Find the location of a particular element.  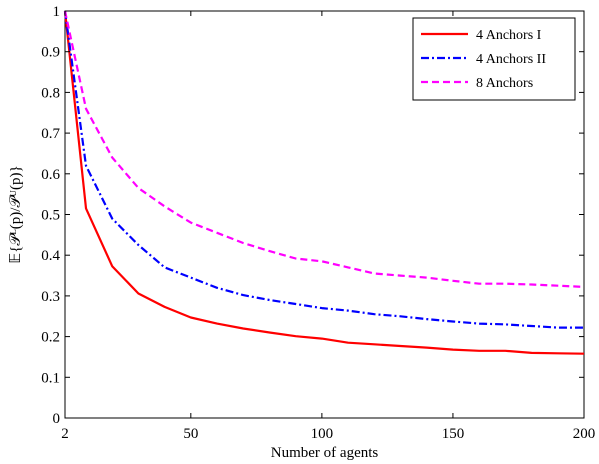

y-tick-label: 0.7 is located at coordinates (50, 134).